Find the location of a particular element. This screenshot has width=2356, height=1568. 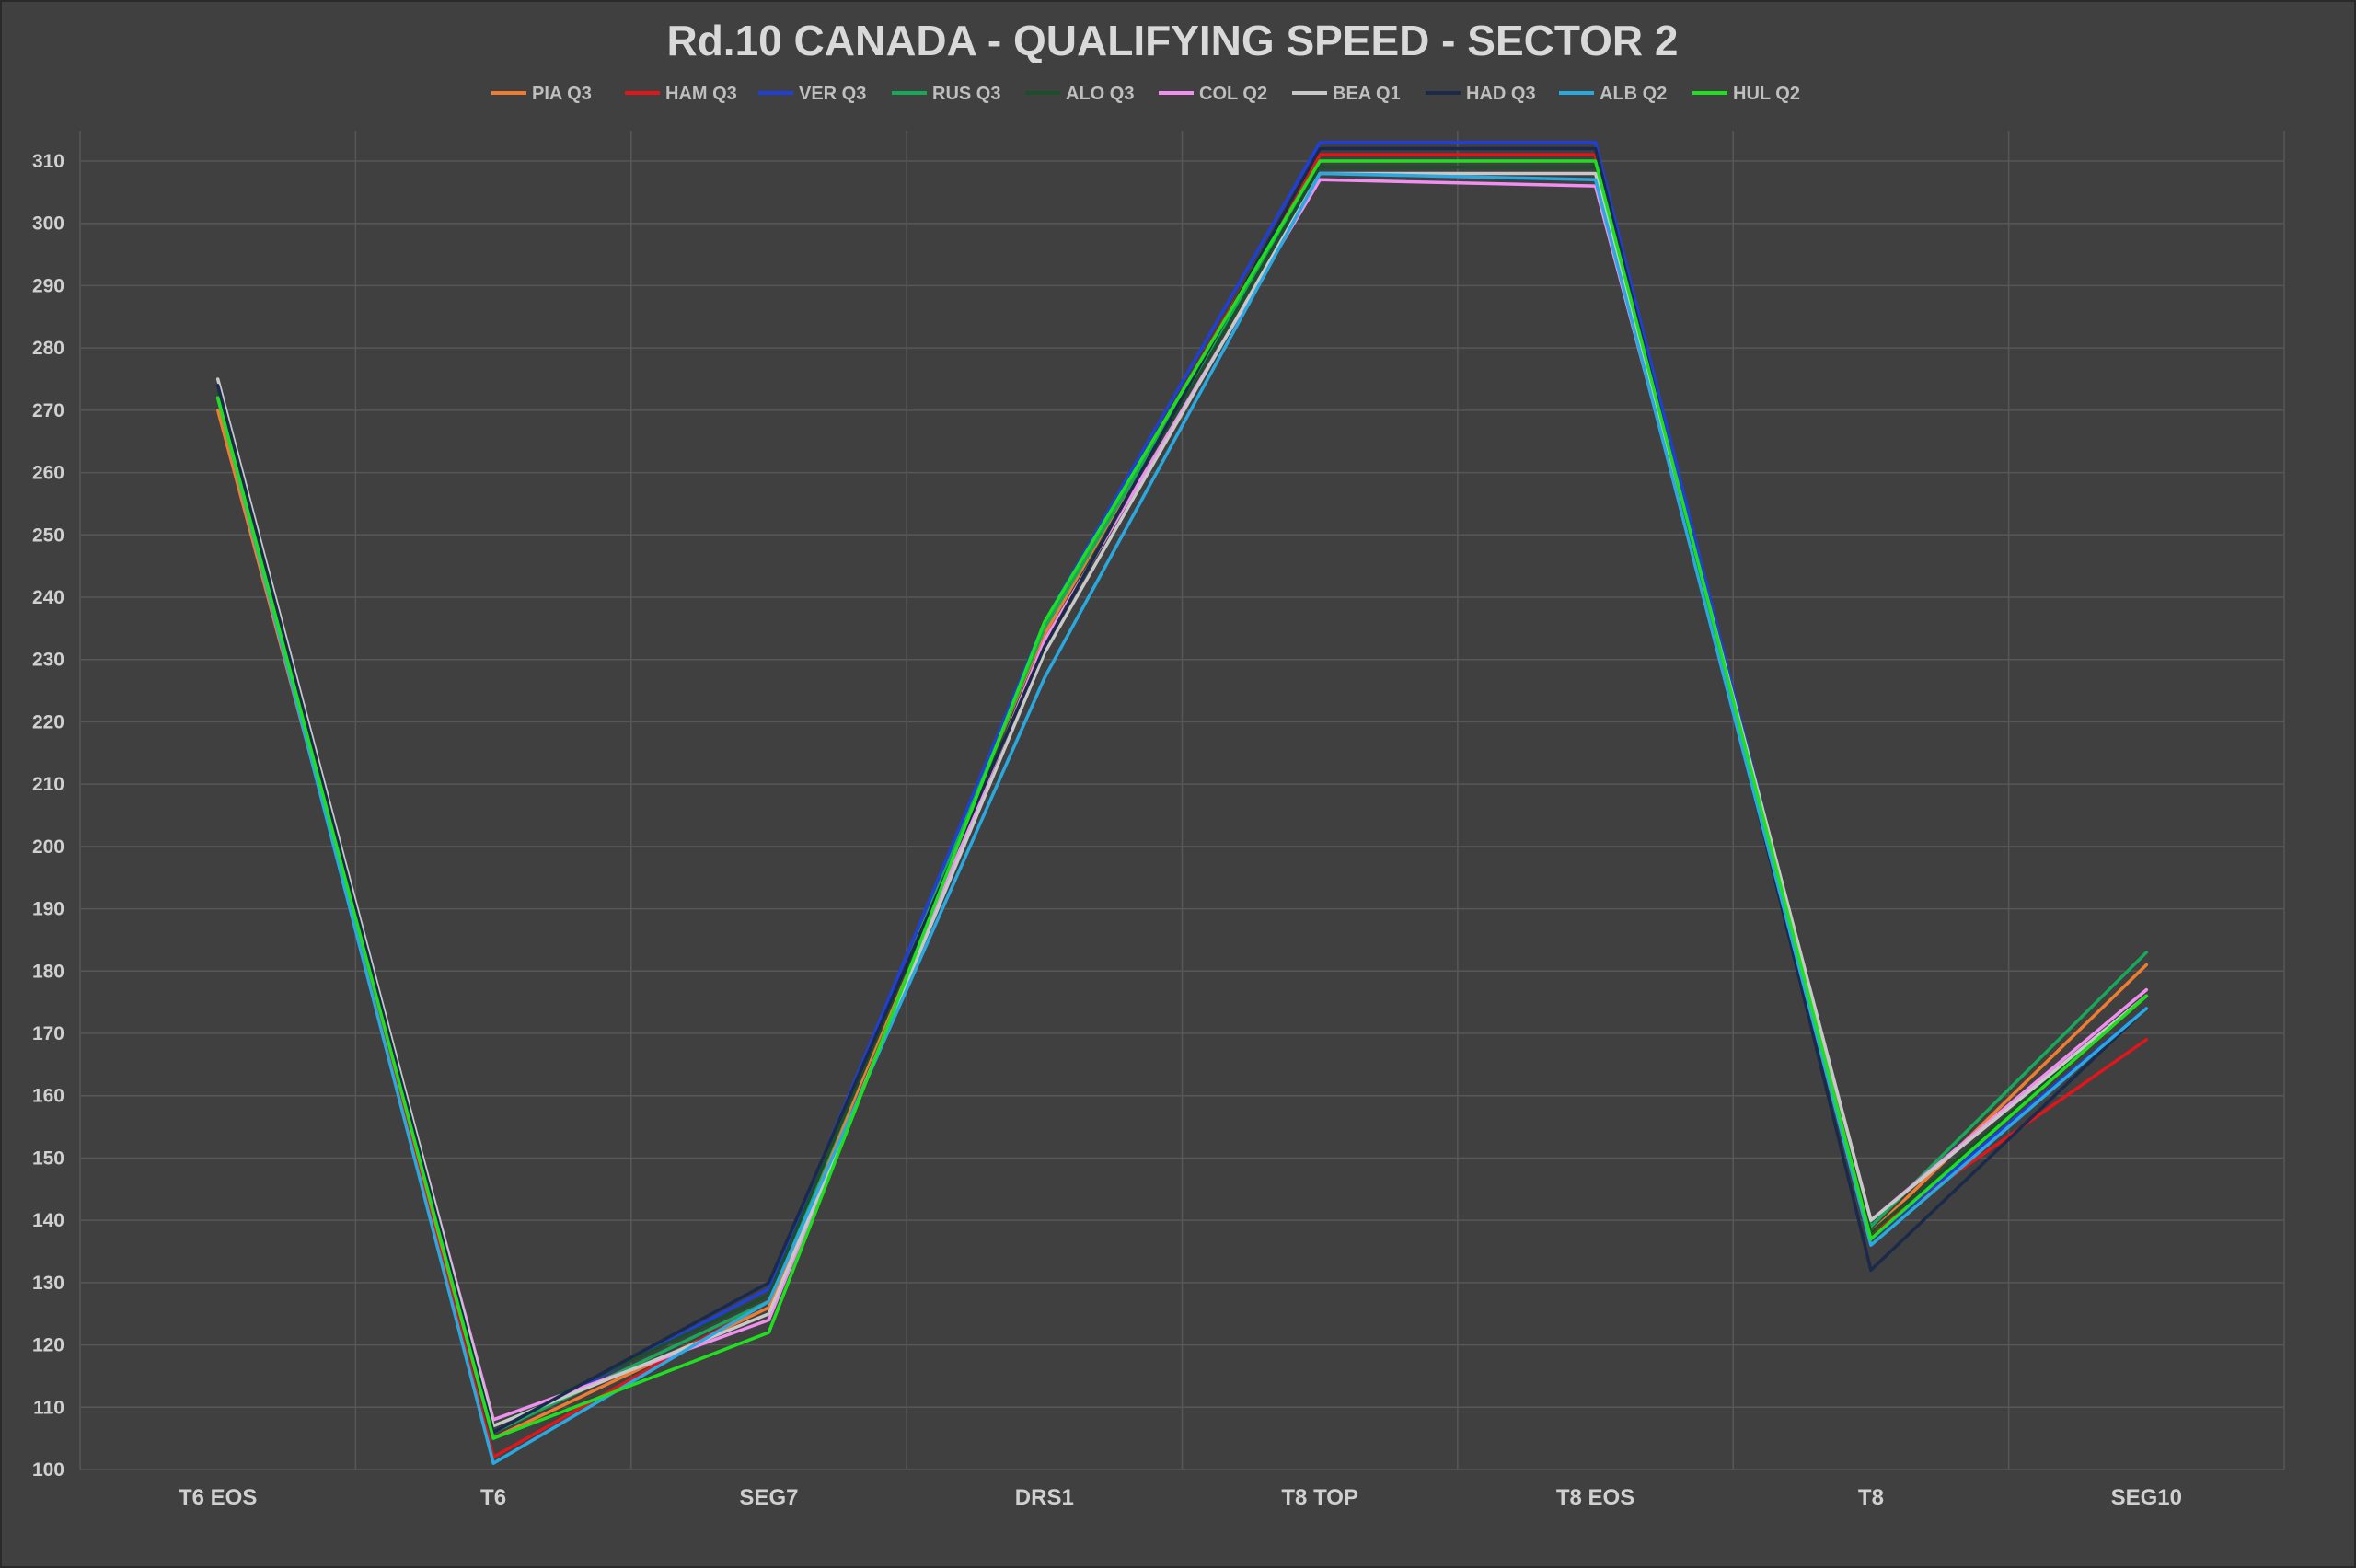

y-tick-label: 140 is located at coordinates (48, 1220).